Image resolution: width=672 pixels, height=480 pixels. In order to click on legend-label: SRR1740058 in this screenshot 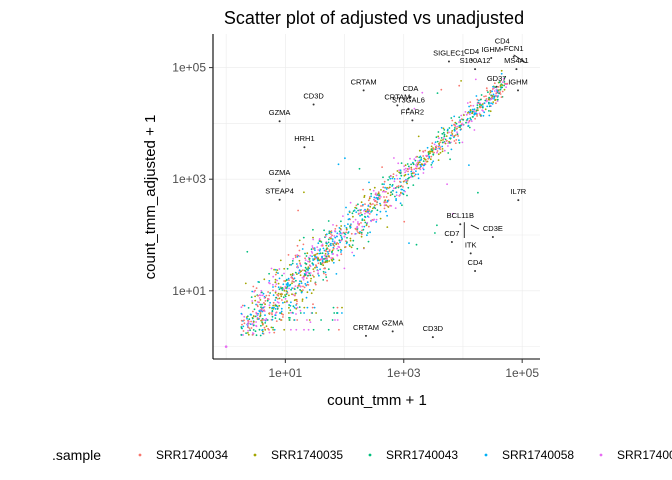, I will do `click(538, 455)`.